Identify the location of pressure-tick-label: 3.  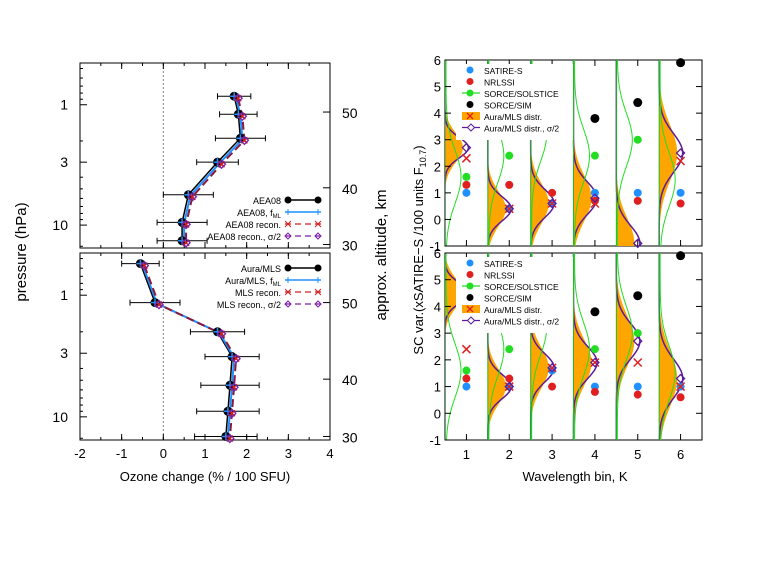
(64, 353).